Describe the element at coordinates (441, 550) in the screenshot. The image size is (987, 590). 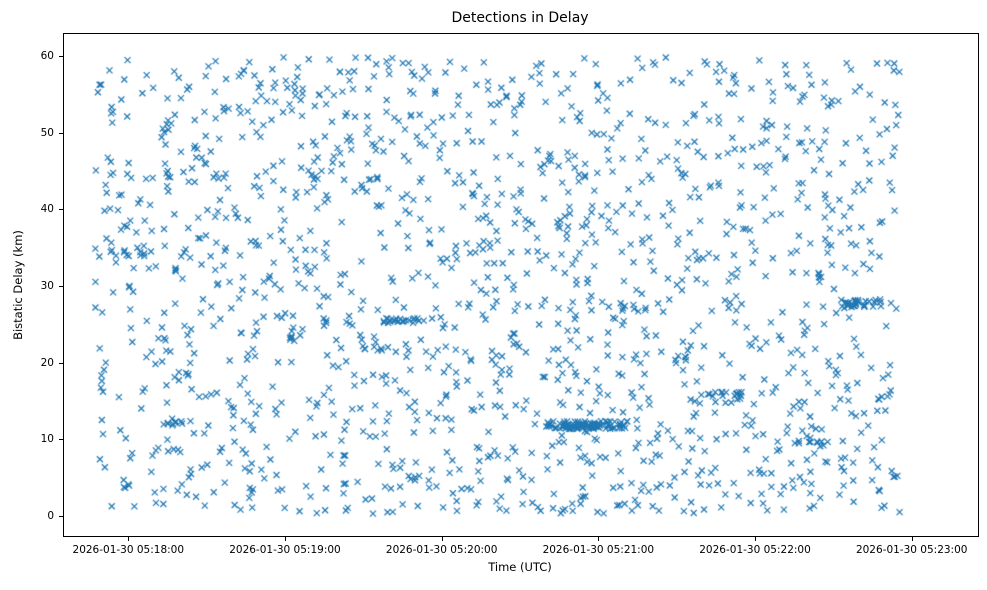
I see `x-tick-label: 2026-01-30 05:20:00` at that location.